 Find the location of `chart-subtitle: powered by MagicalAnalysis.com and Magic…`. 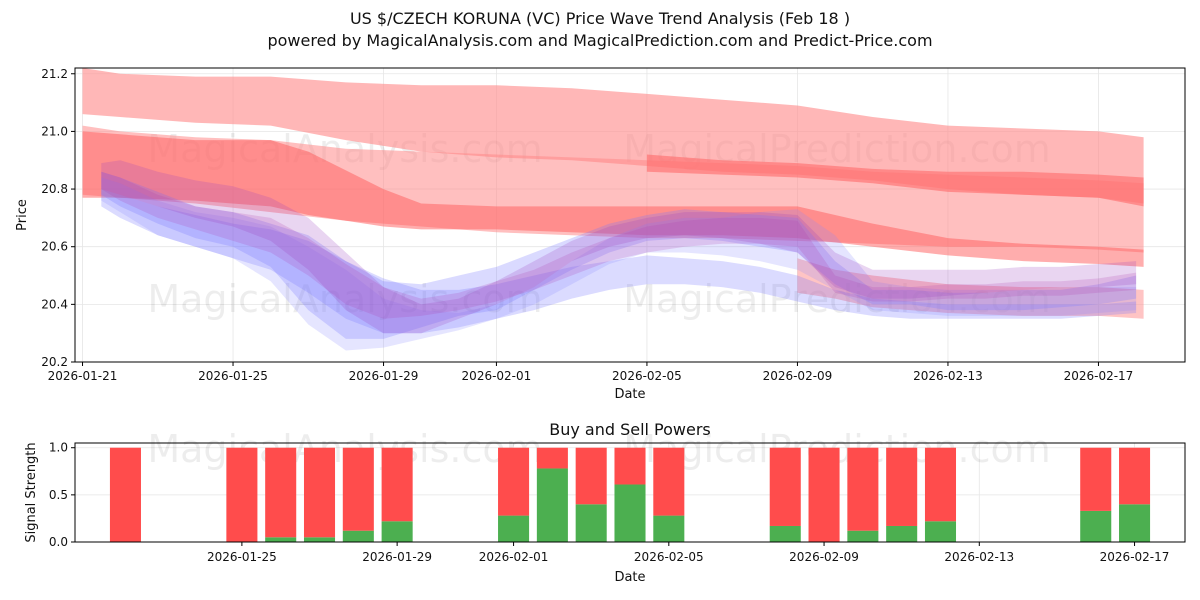

chart-subtitle: powered by MagicalAnalysis.com and Magic… is located at coordinates (600, 40).